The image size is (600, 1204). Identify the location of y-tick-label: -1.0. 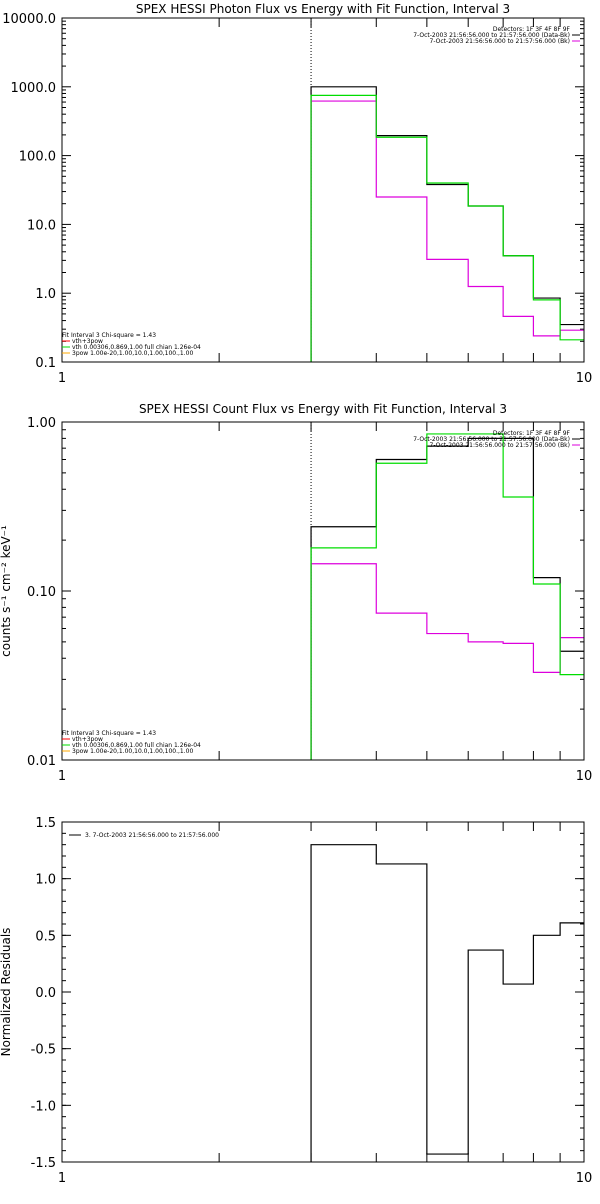
(43, 1106).